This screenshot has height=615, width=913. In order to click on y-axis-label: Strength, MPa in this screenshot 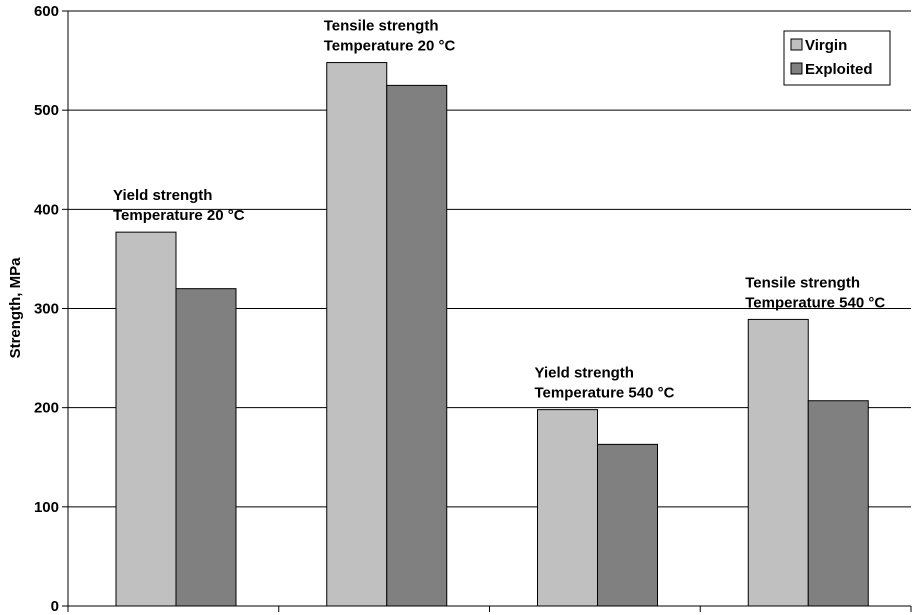, I will do `click(15, 307)`.